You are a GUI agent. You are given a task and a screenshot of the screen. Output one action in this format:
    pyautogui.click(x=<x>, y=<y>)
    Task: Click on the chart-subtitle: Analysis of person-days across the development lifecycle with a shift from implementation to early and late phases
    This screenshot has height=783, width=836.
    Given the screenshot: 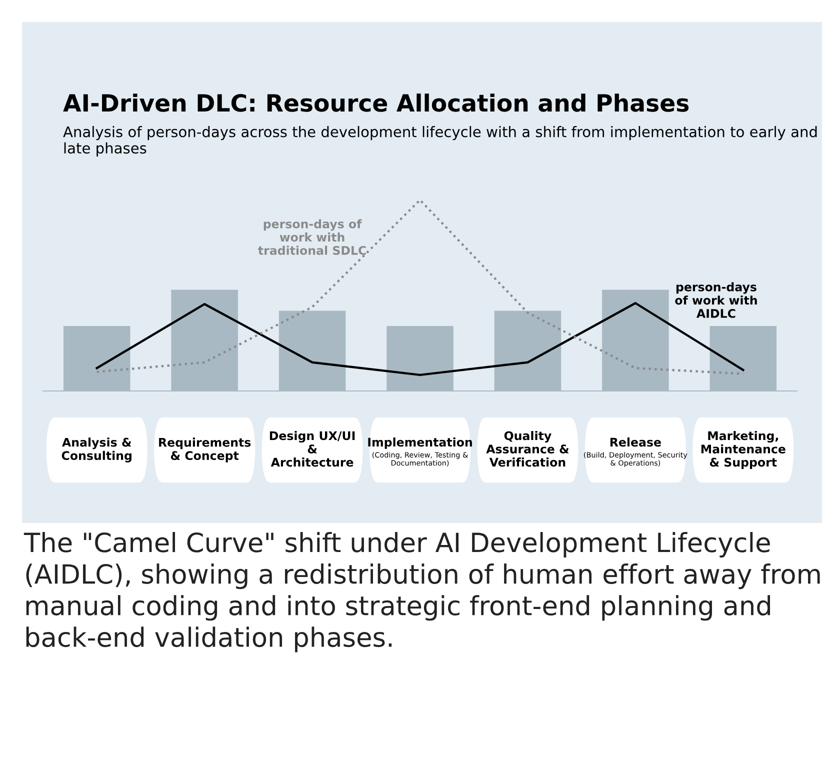 What is the action you would take?
    pyautogui.click(x=440, y=141)
    